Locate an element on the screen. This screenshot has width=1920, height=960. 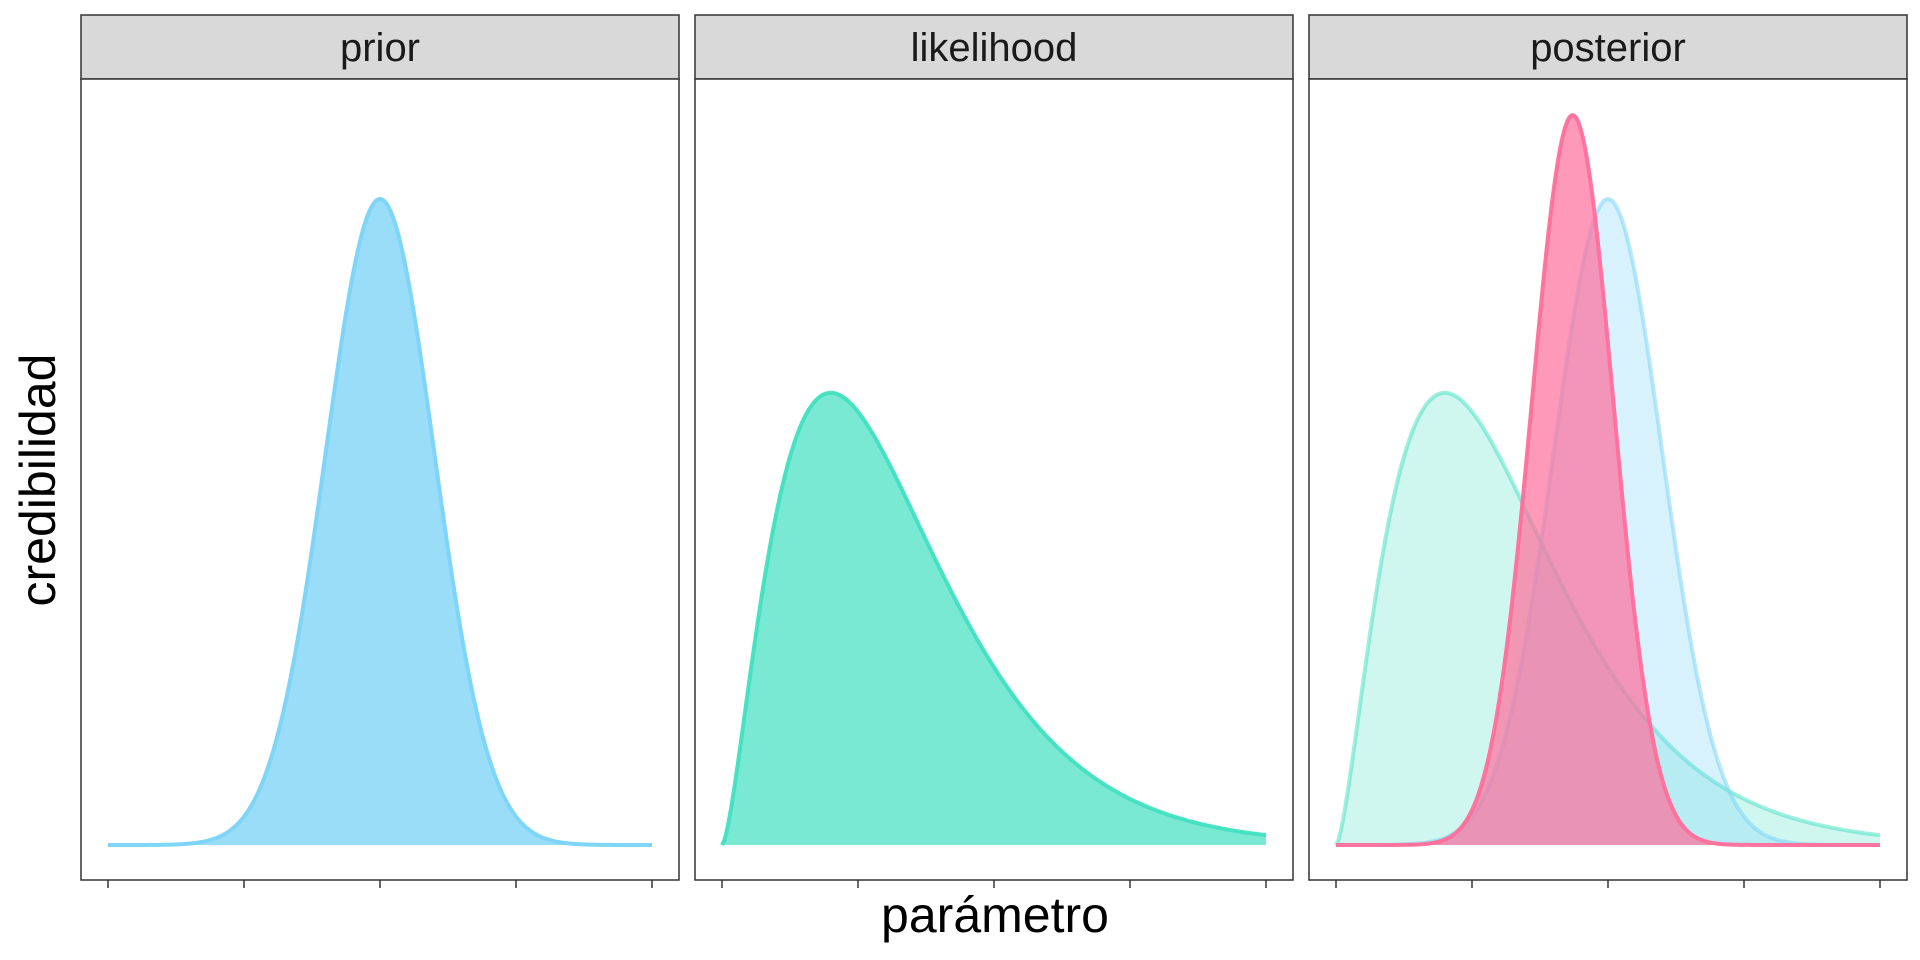
strip-label-likelihood: likelihood is located at coordinates (994, 48).